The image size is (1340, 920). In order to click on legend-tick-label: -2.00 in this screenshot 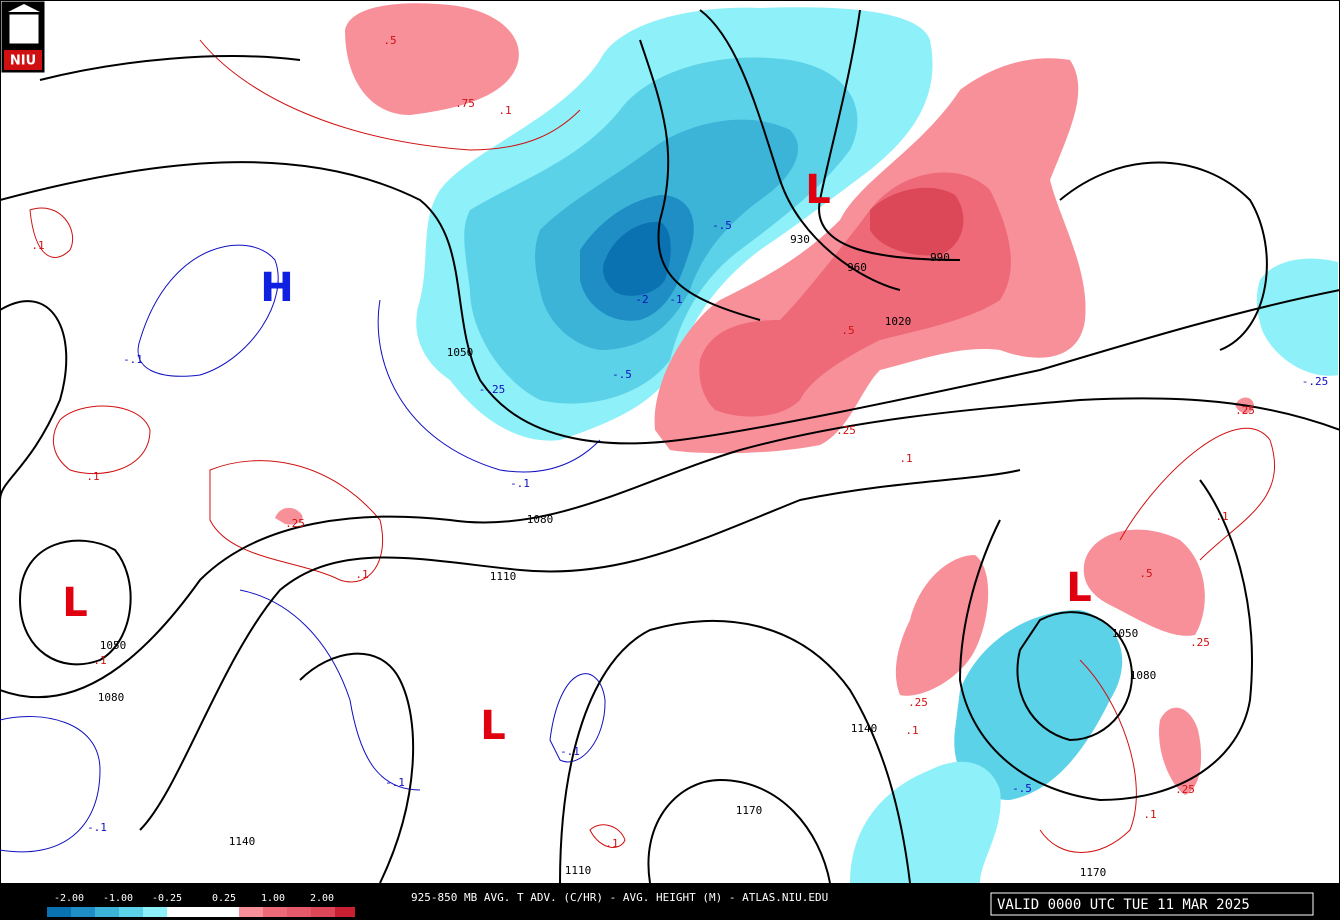, I will do `click(69, 898)`.